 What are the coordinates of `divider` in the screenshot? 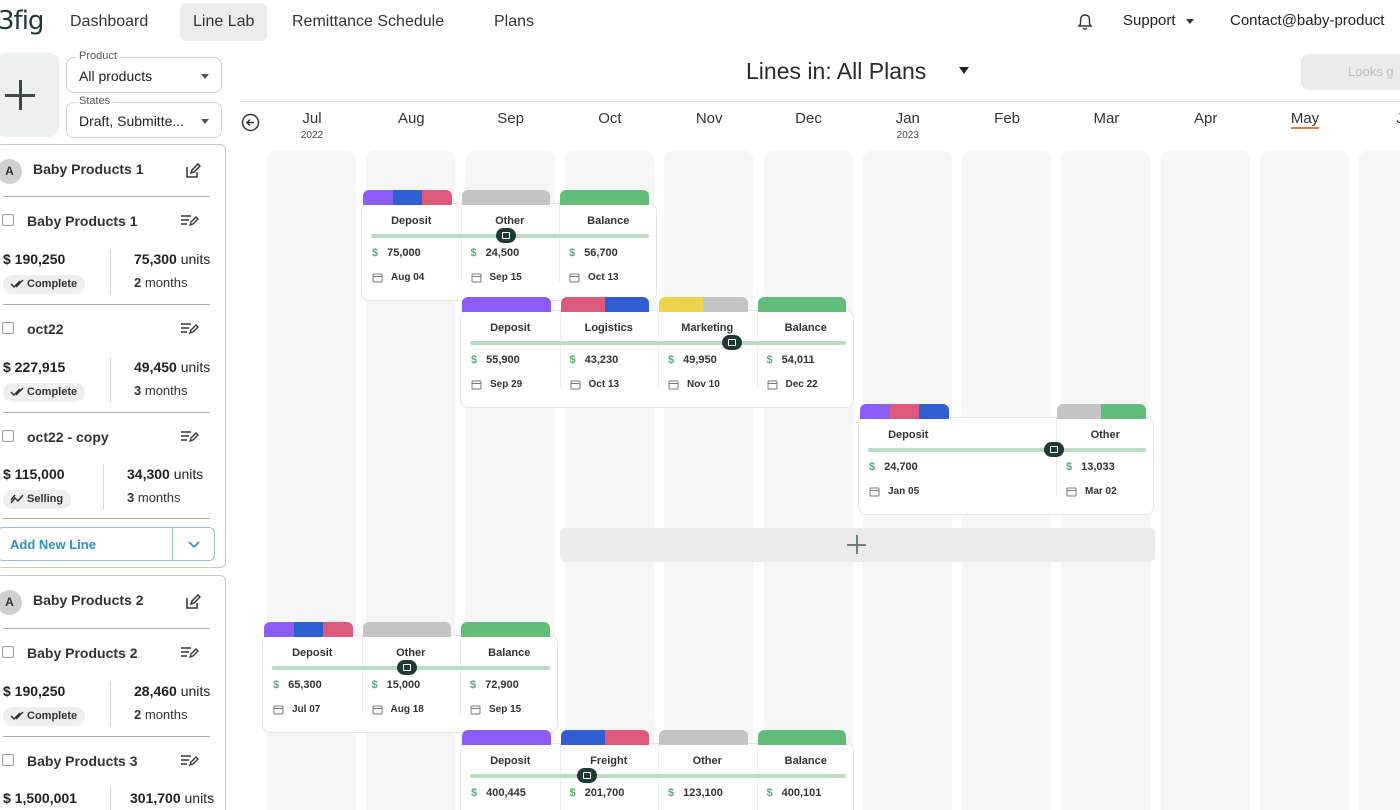 It's located at (106, 196).